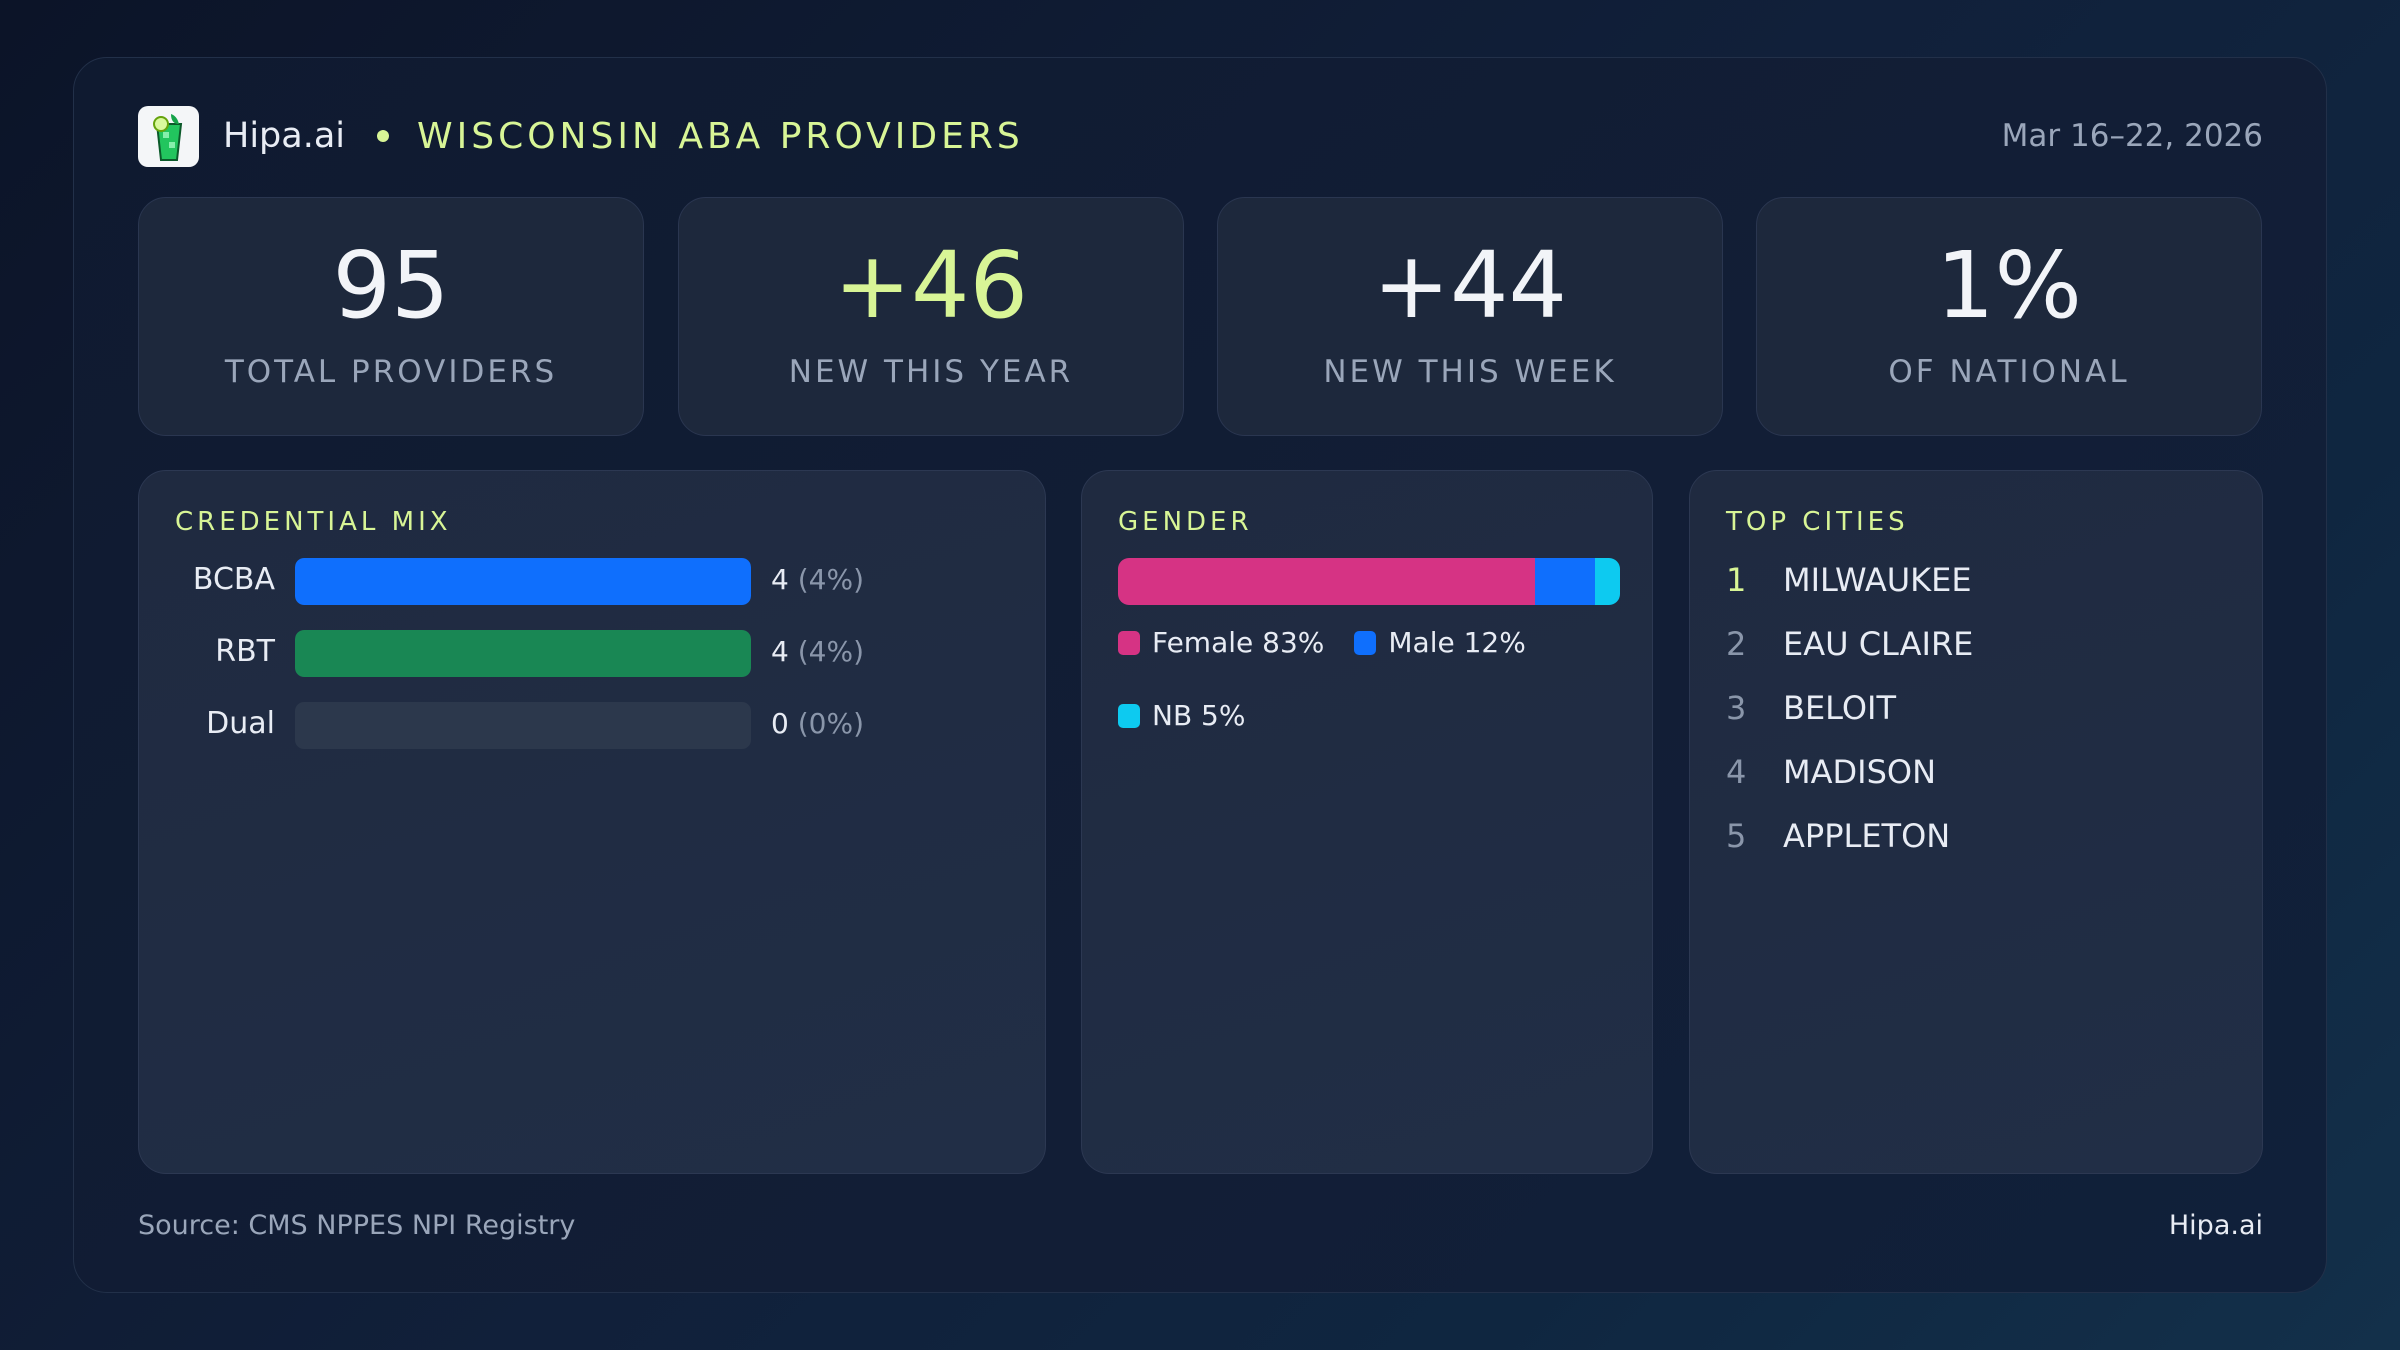  I want to click on mojito-glass-icon, so click(168, 136).